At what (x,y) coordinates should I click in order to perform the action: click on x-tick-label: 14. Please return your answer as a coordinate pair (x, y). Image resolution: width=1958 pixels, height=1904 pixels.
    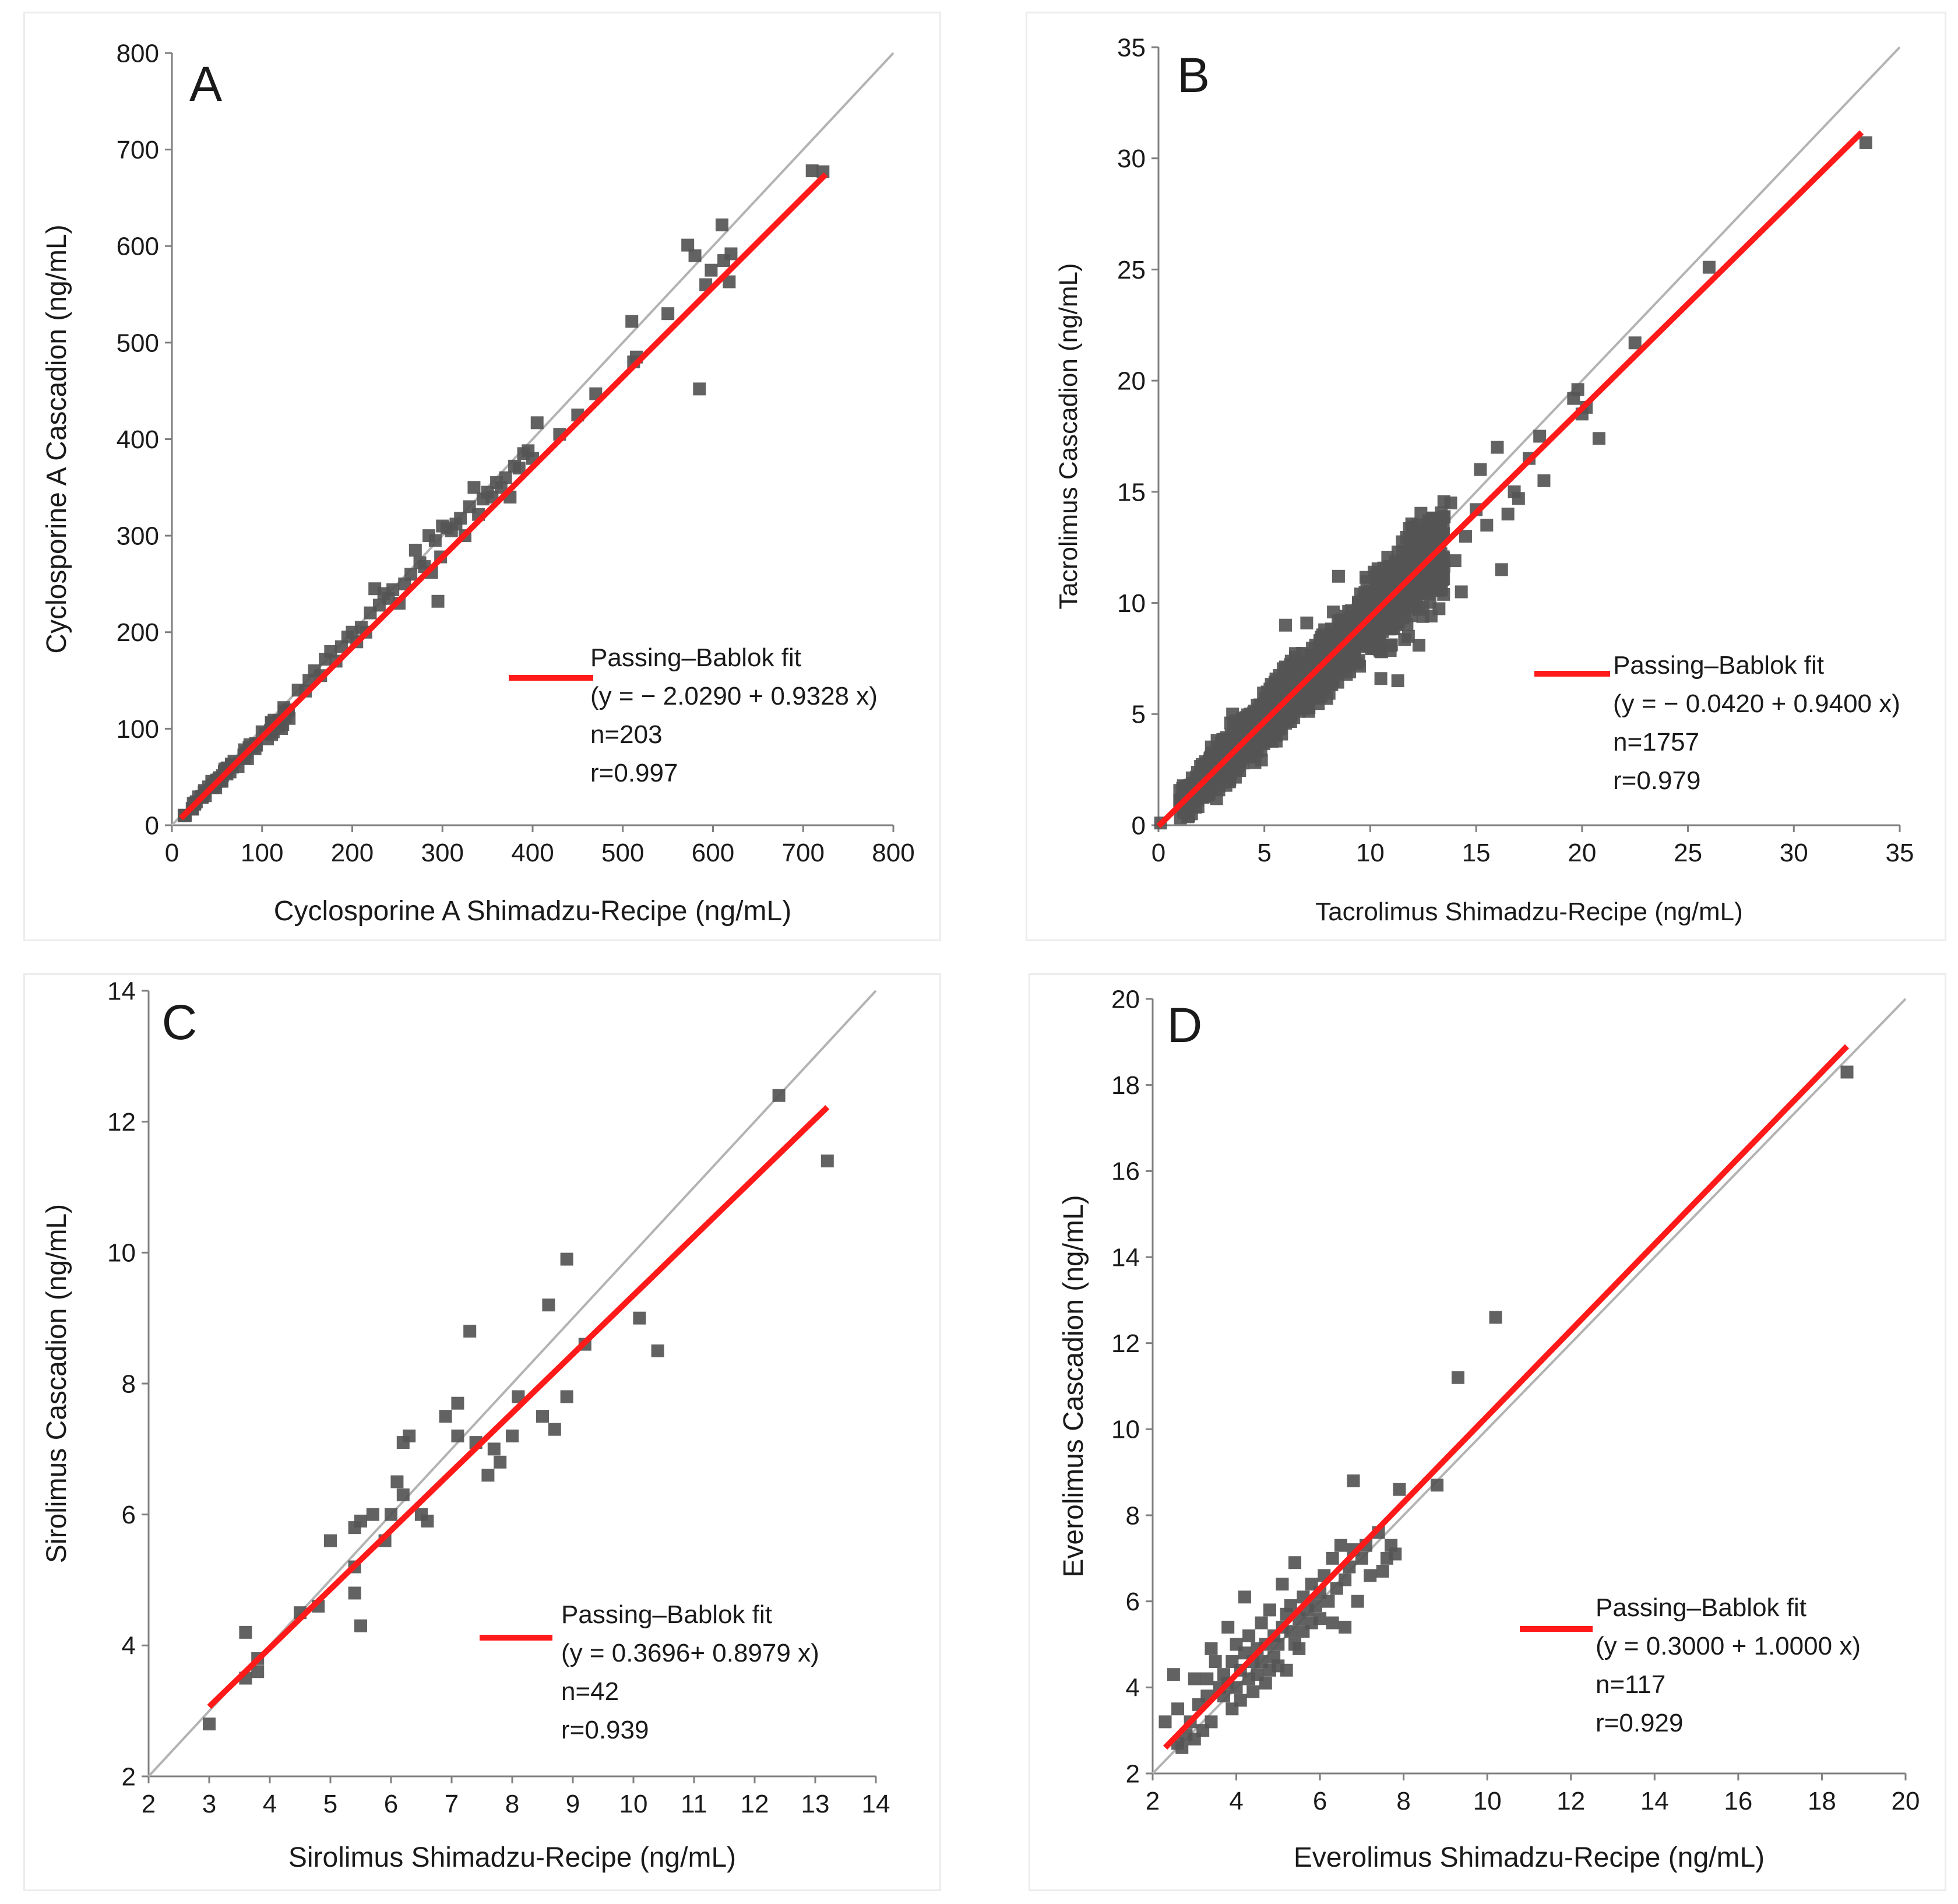
    Looking at the image, I should click on (1655, 1801).